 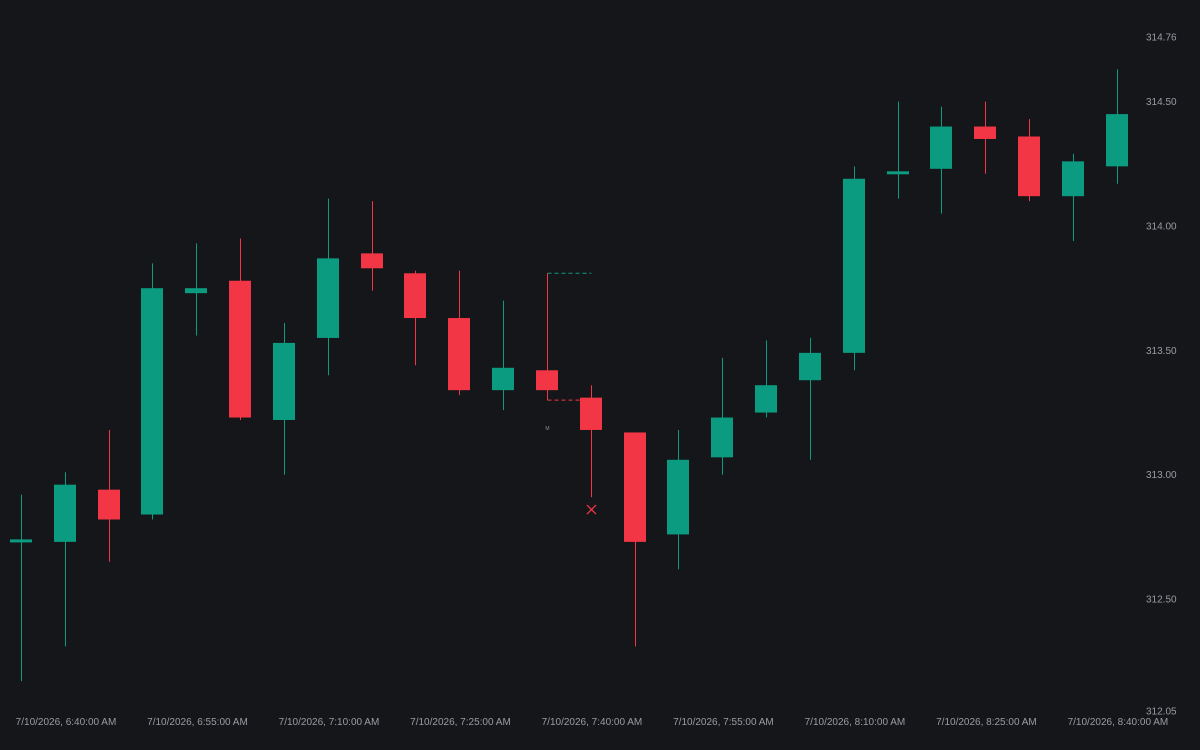 I want to click on price-tick-label: 313.50, so click(x=1161, y=351).